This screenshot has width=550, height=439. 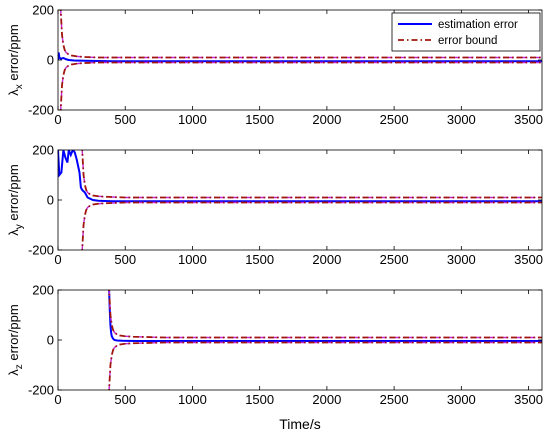 What do you see at coordinates (299, 424) in the screenshot?
I see `x-axis-label: Time/s` at bounding box center [299, 424].